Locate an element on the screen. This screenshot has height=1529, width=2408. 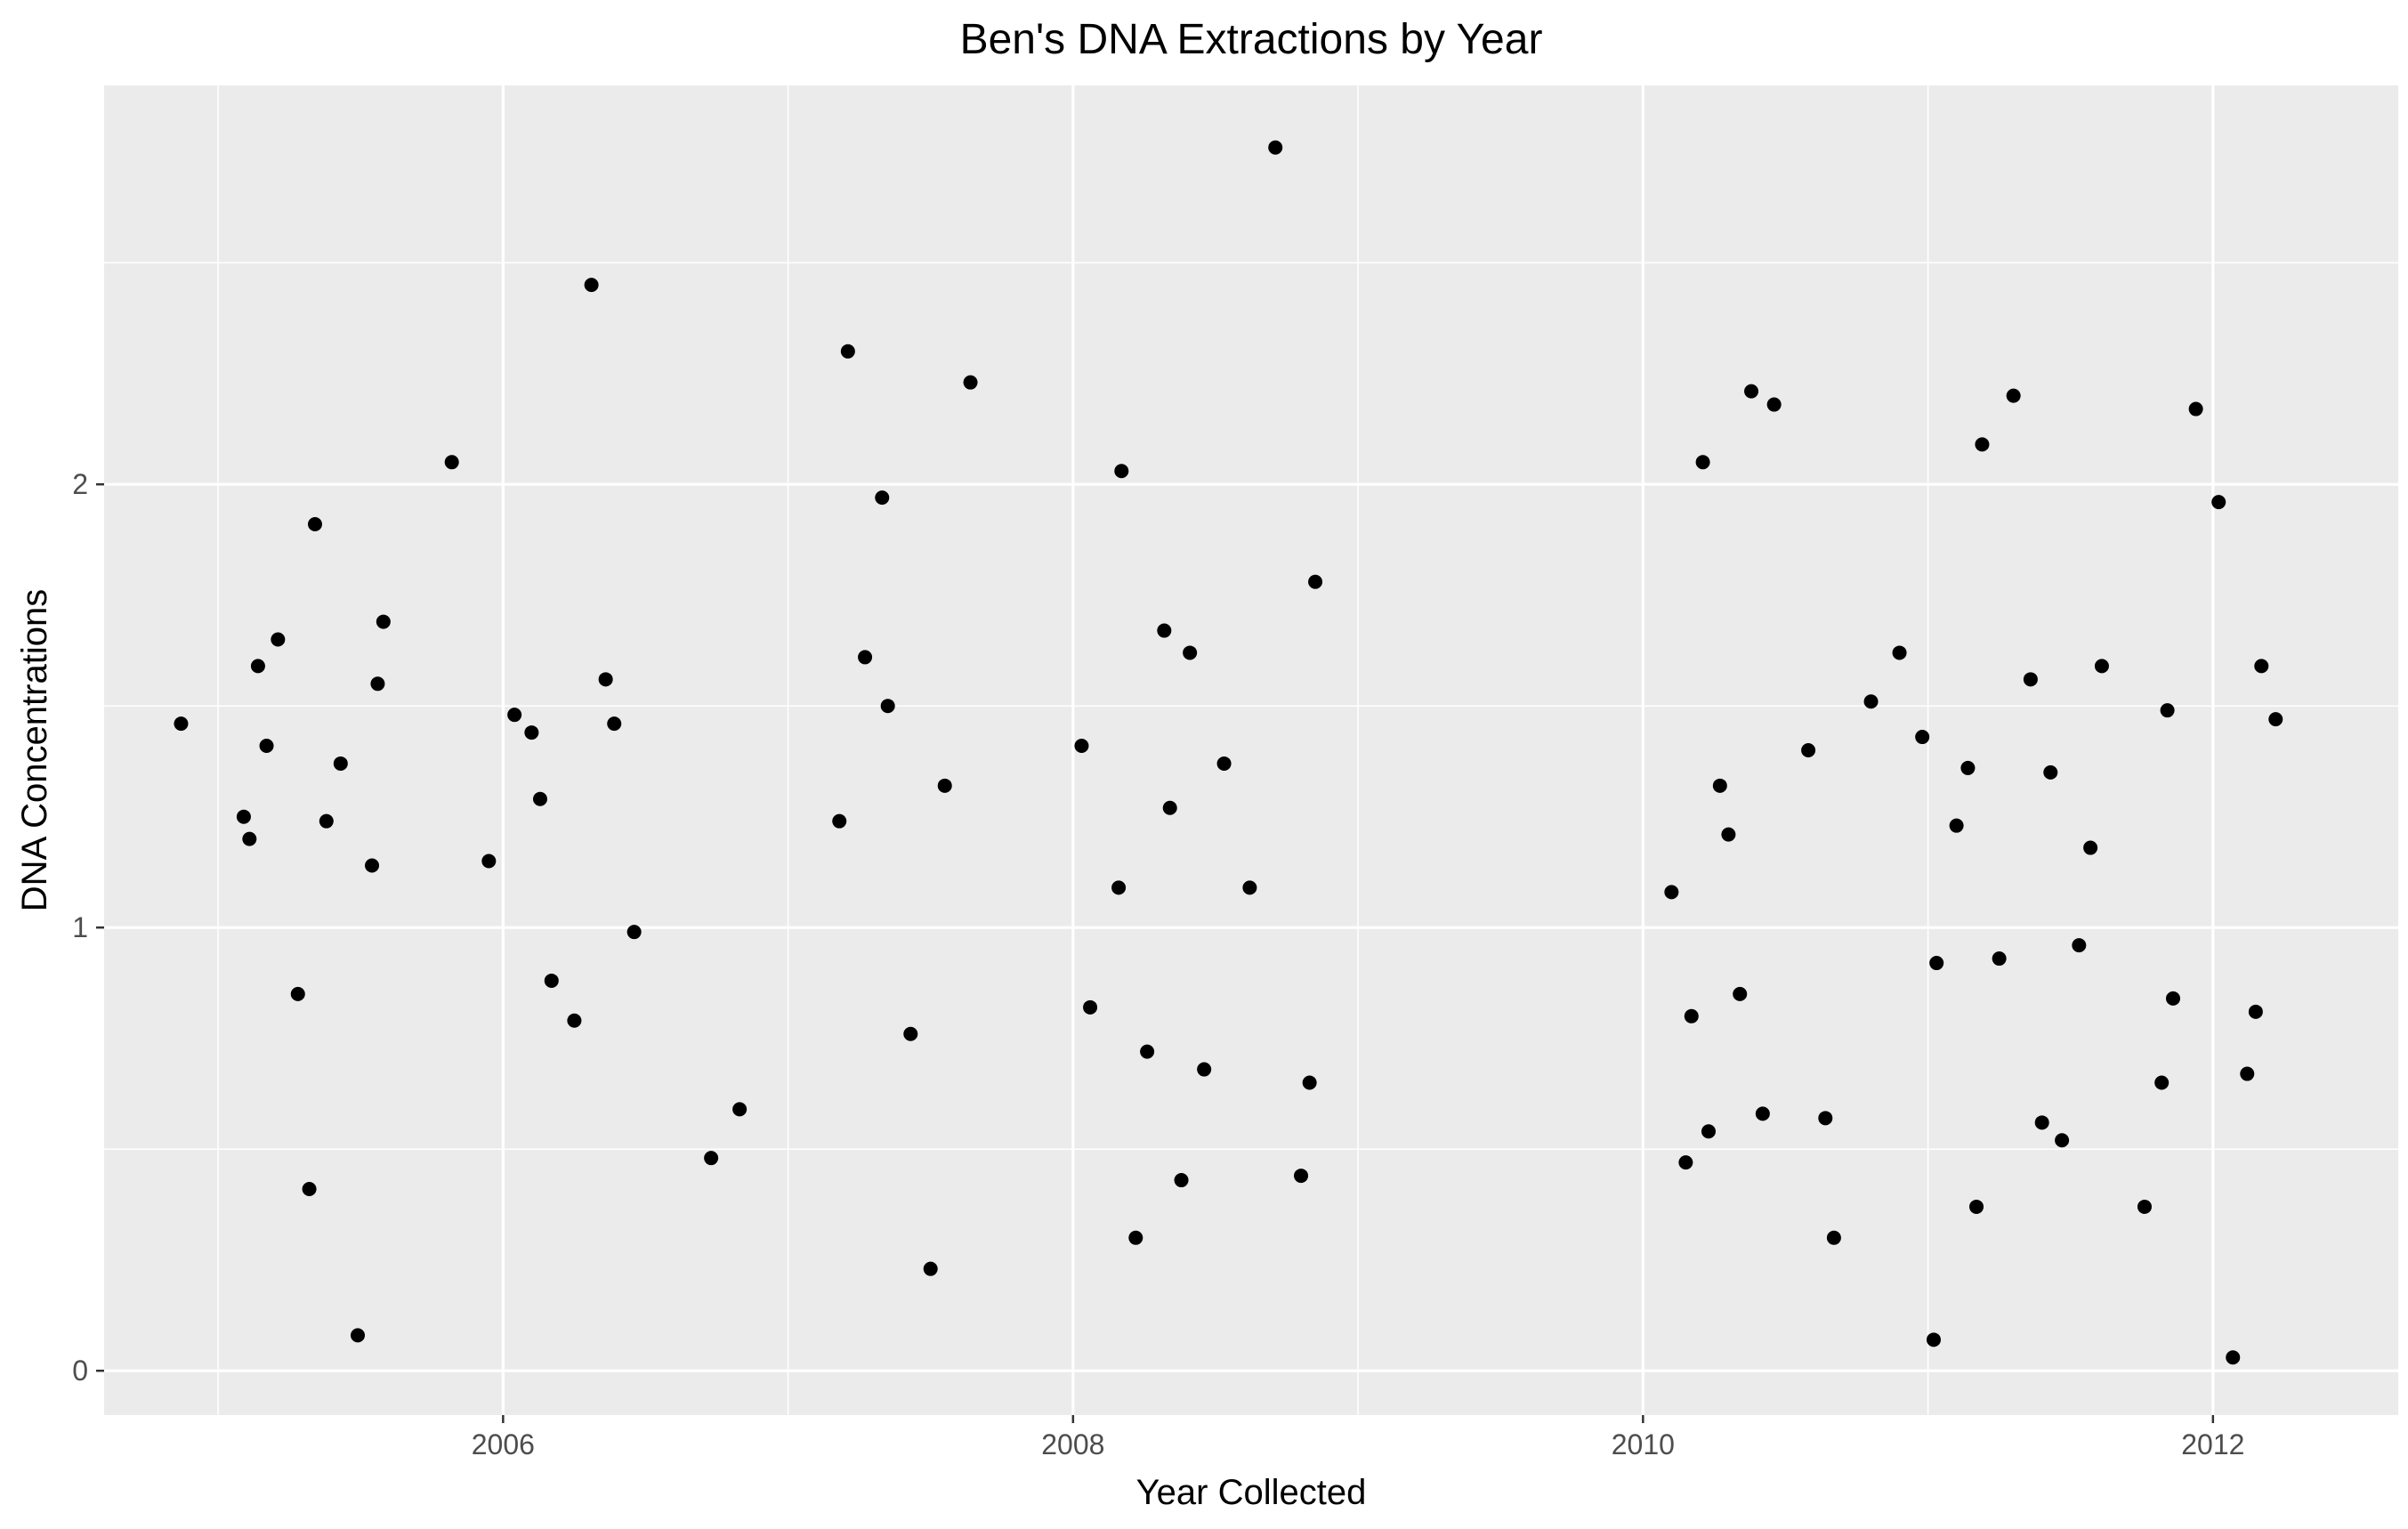
y-tick-label: 0 is located at coordinates (80, 1371).